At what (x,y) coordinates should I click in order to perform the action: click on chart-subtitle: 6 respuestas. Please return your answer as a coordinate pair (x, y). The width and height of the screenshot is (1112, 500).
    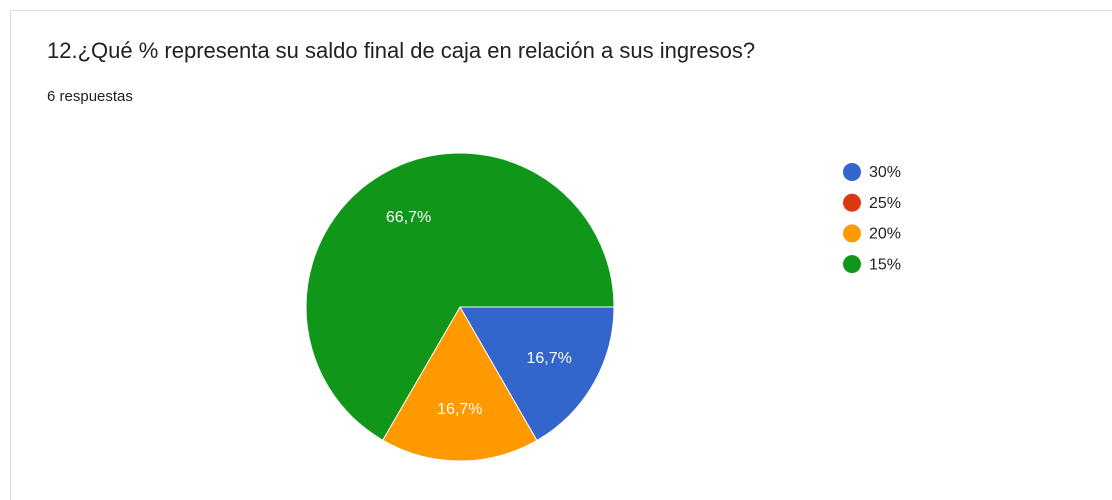
    Looking at the image, I should click on (90, 96).